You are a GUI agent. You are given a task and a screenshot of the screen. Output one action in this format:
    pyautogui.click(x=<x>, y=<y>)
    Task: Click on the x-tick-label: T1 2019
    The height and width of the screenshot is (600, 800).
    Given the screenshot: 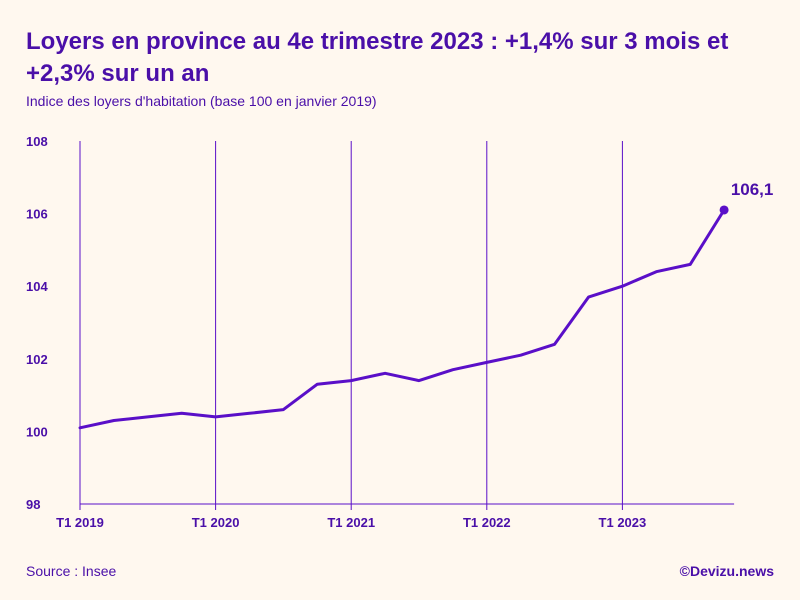 What is the action you would take?
    pyautogui.click(x=80, y=522)
    